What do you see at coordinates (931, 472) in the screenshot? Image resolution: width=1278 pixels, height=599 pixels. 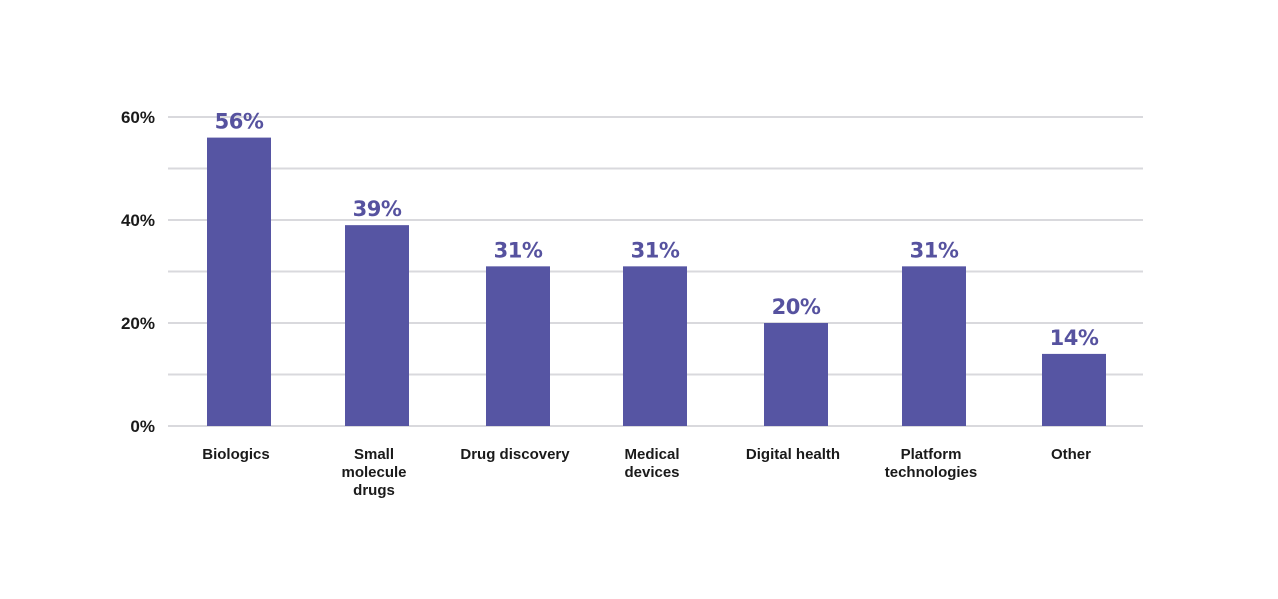 I see `x-tick-label-line: technologies` at bounding box center [931, 472].